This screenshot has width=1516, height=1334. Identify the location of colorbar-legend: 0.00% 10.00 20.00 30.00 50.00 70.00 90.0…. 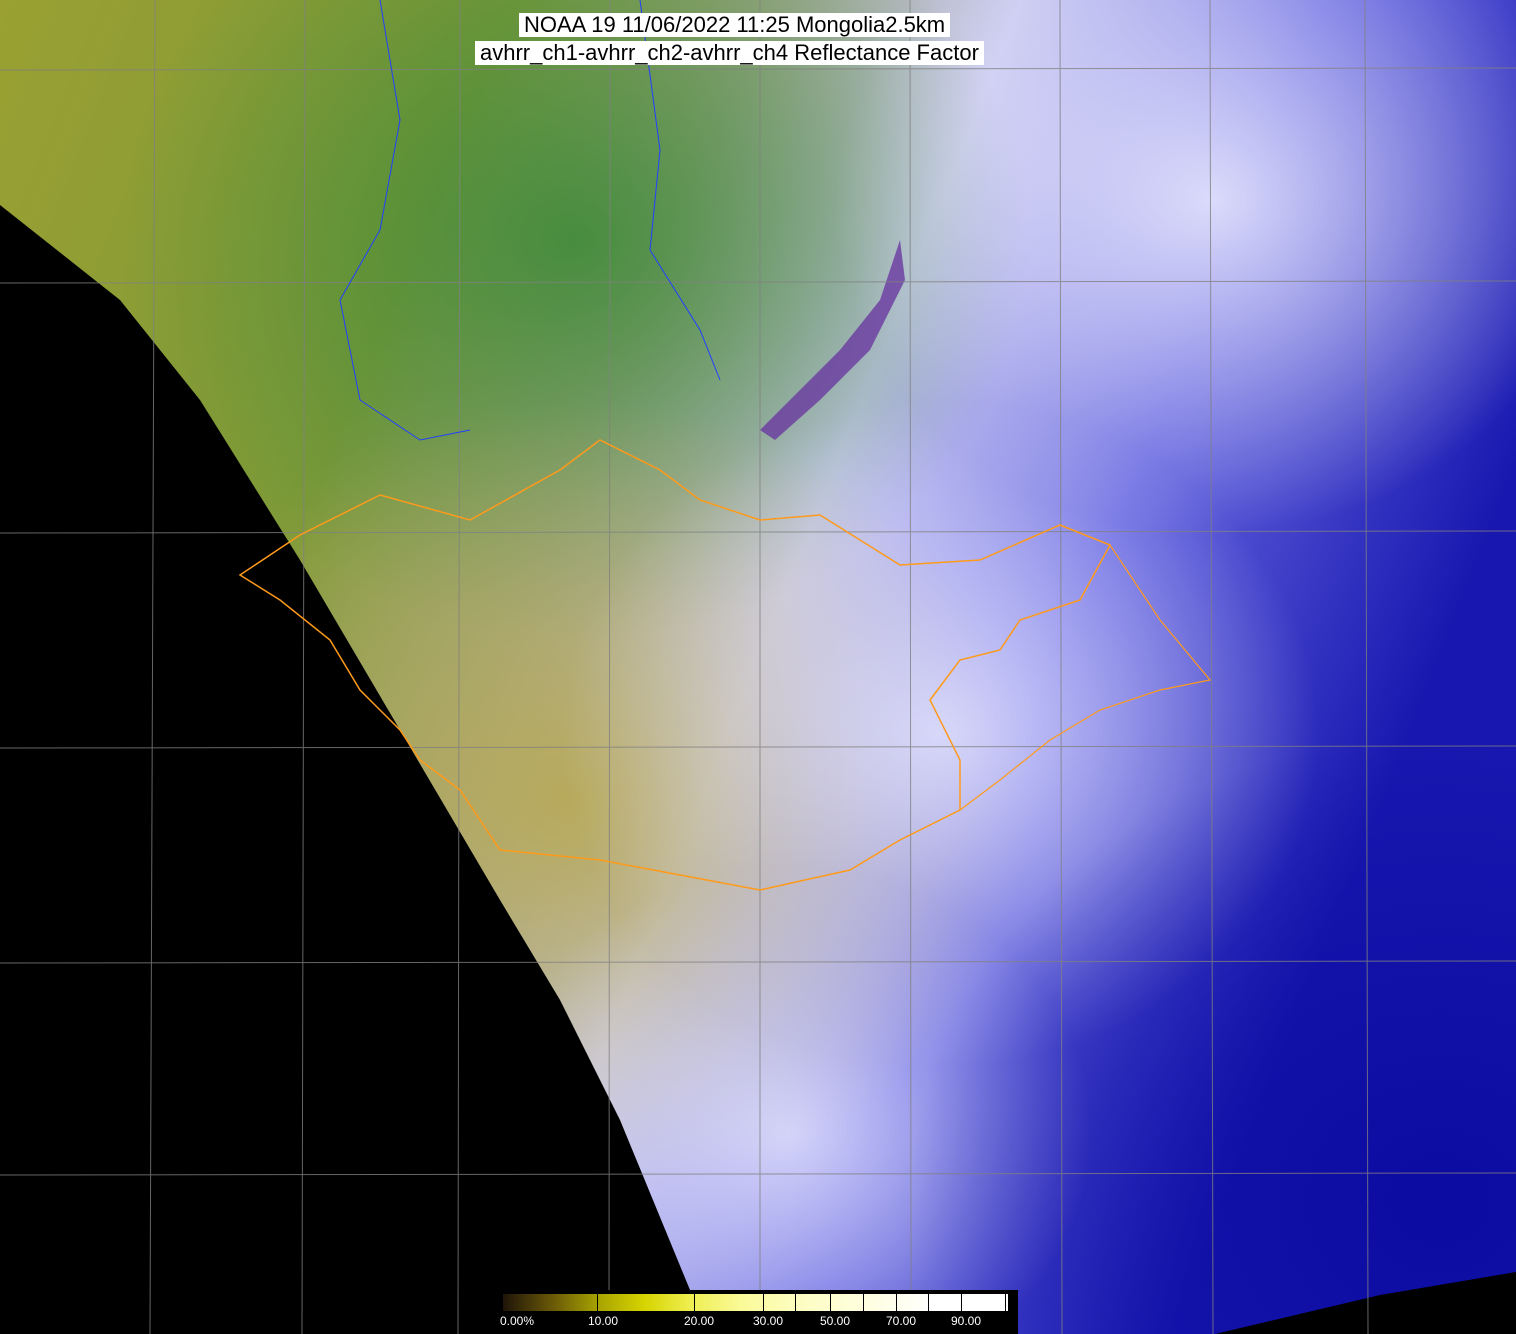
(759, 1312).